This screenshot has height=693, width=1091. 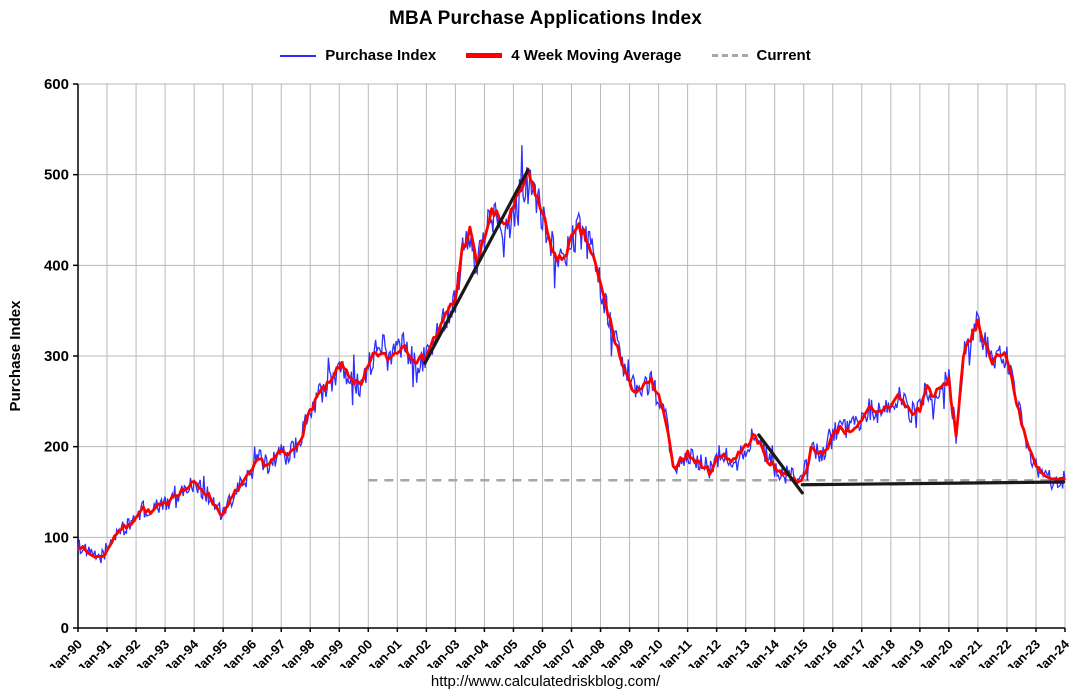 I want to click on legend-item-current: Current, so click(x=761, y=55).